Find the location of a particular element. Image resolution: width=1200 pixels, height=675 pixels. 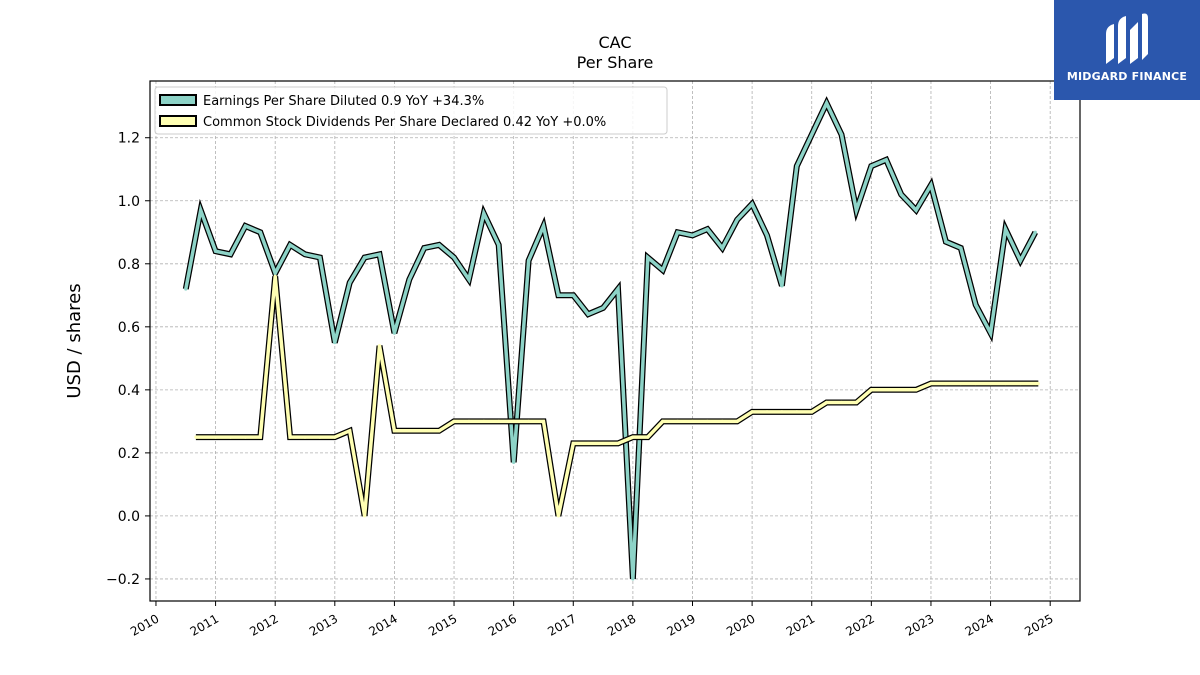

legend-box is located at coordinates (411, 110).